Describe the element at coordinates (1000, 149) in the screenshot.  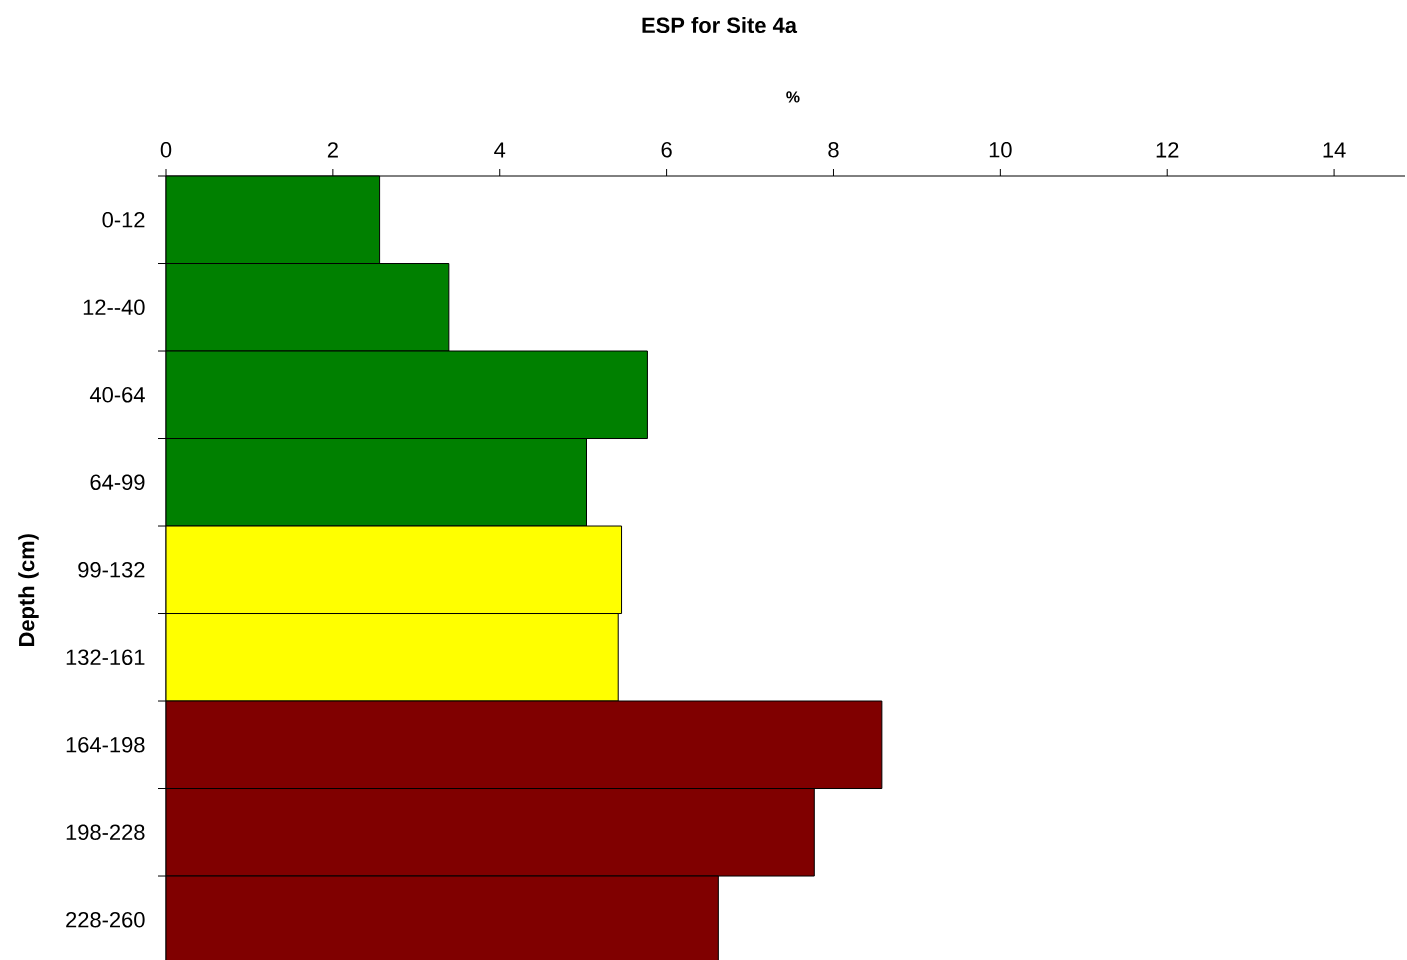
I see `x-tick-label: 10` at that location.